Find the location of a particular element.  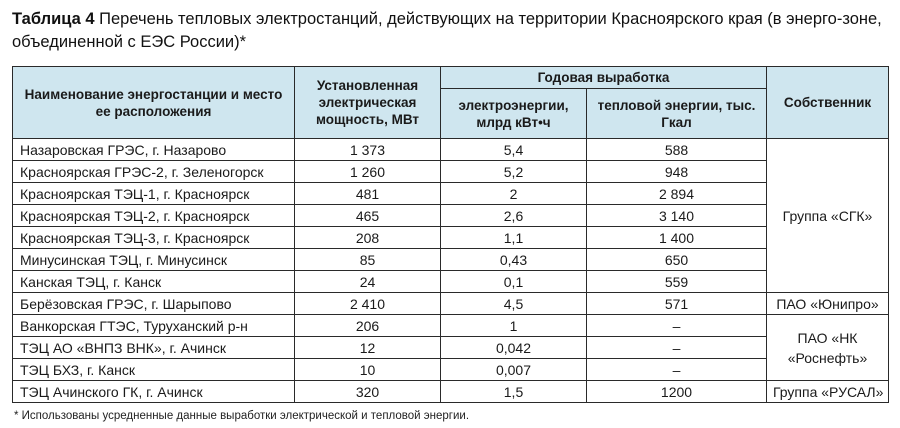

plant-name: ТЭЦ БХЗ, г. Канск is located at coordinates (153, 369).